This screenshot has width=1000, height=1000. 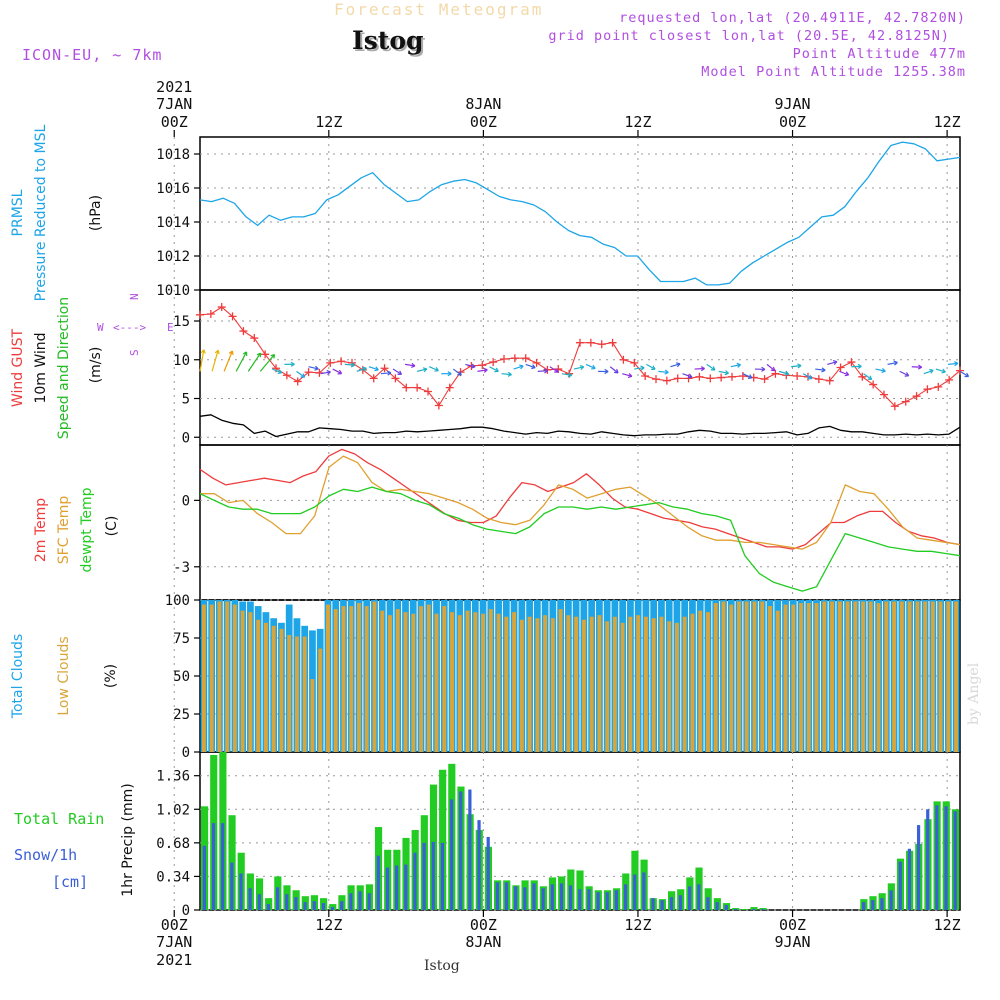 What do you see at coordinates (174, 960) in the screenshot?
I see `bottom-time-label-year-0: 2021` at bounding box center [174, 960].